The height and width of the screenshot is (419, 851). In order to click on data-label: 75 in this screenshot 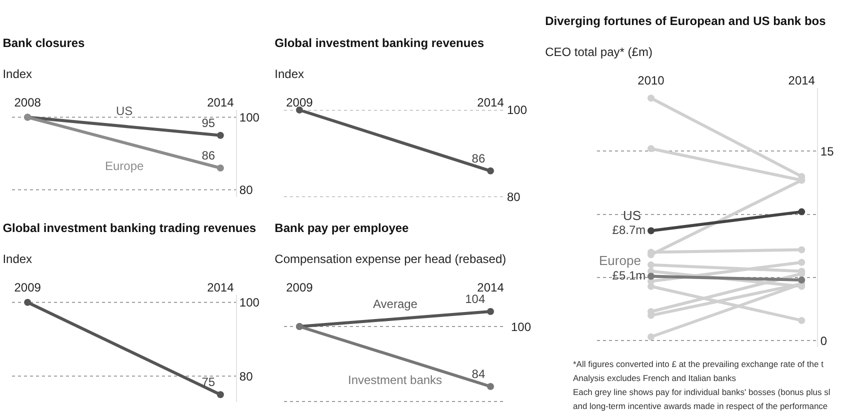, I will do `click(209, 382)`.